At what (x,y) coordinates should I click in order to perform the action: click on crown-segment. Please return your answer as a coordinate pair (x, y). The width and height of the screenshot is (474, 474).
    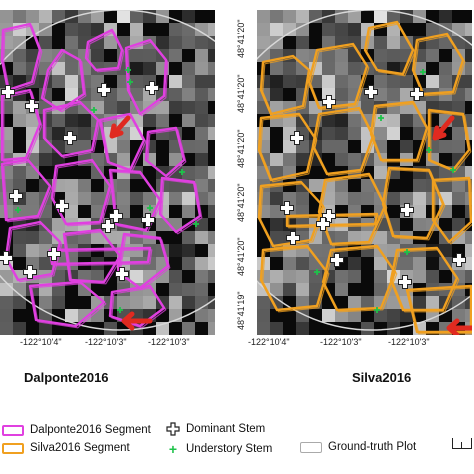
    Looking at the image, I should click on (146, 77).